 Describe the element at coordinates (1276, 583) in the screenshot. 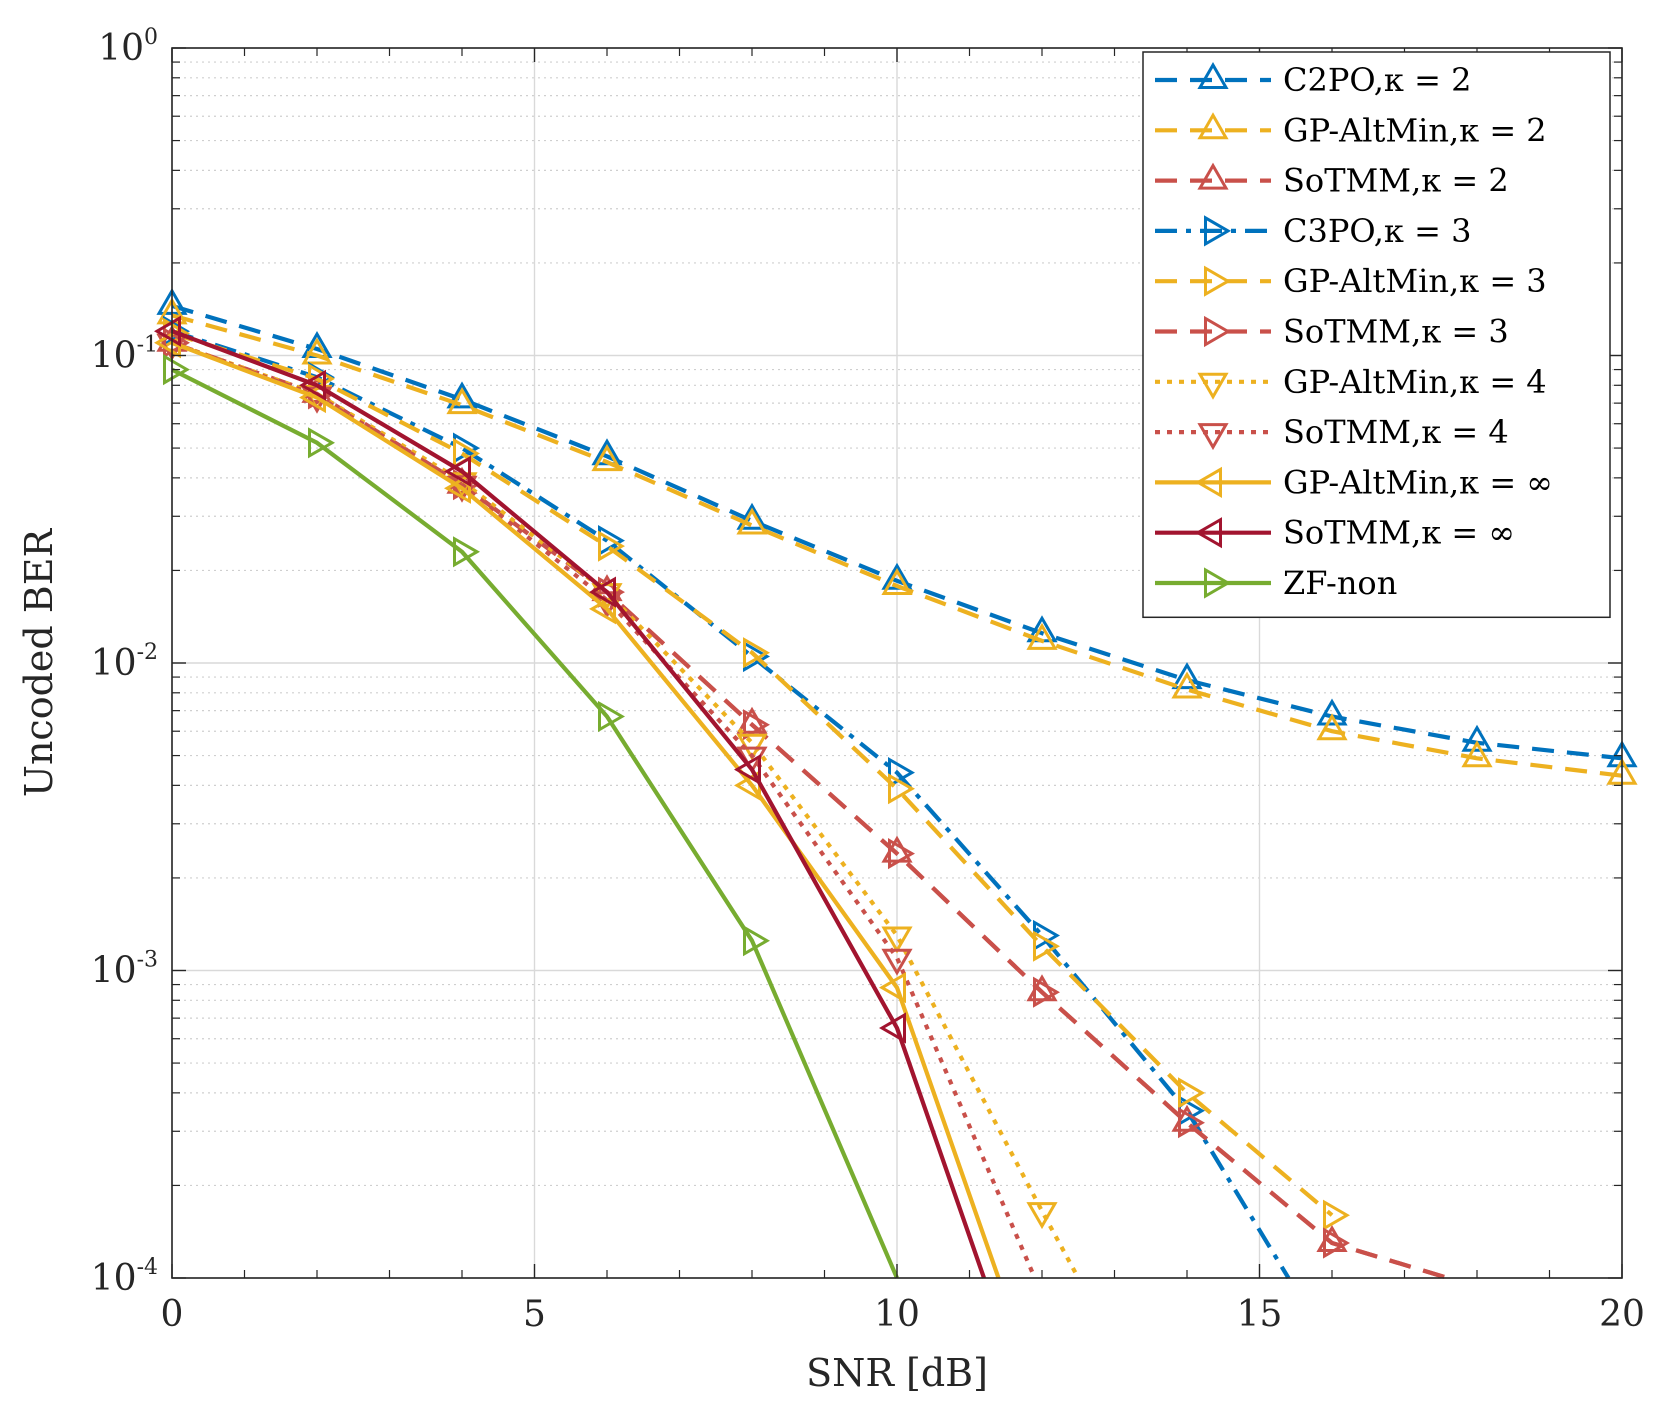

I see `legend-entry-10: ZF-non` at that location.